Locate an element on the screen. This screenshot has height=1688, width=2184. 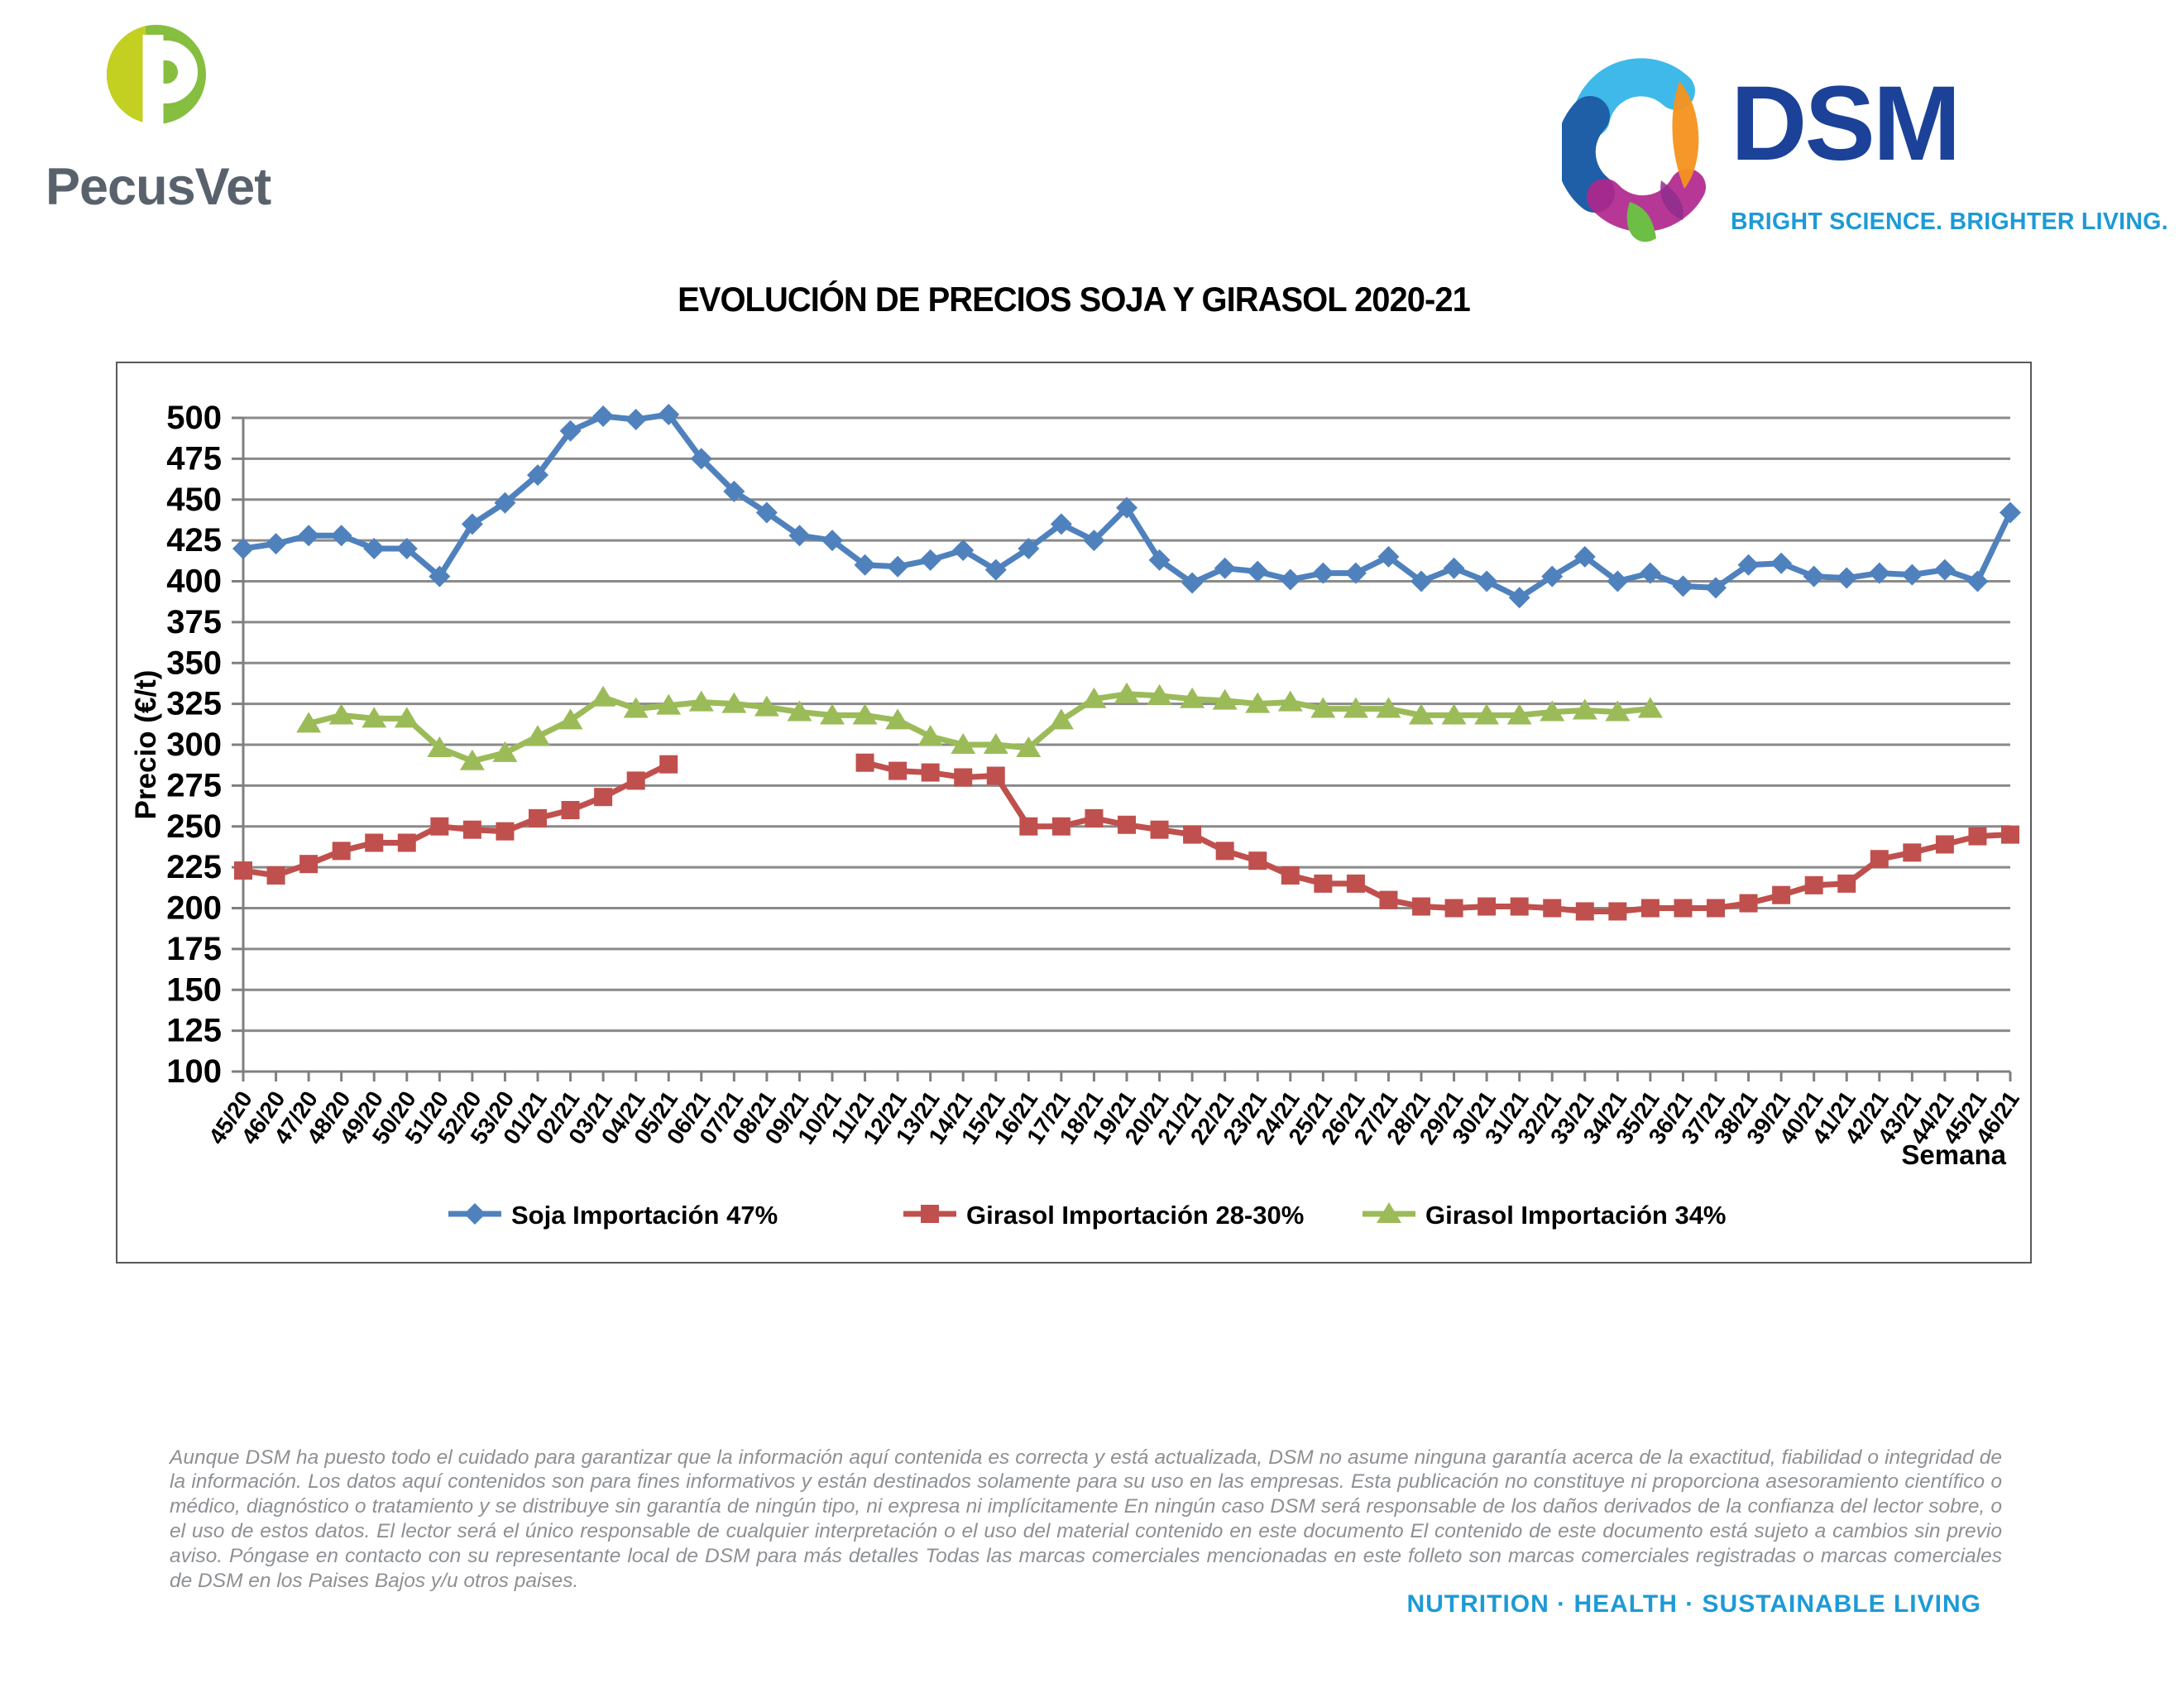
y-tick-label: 450 is located at coordinates (194, 500).